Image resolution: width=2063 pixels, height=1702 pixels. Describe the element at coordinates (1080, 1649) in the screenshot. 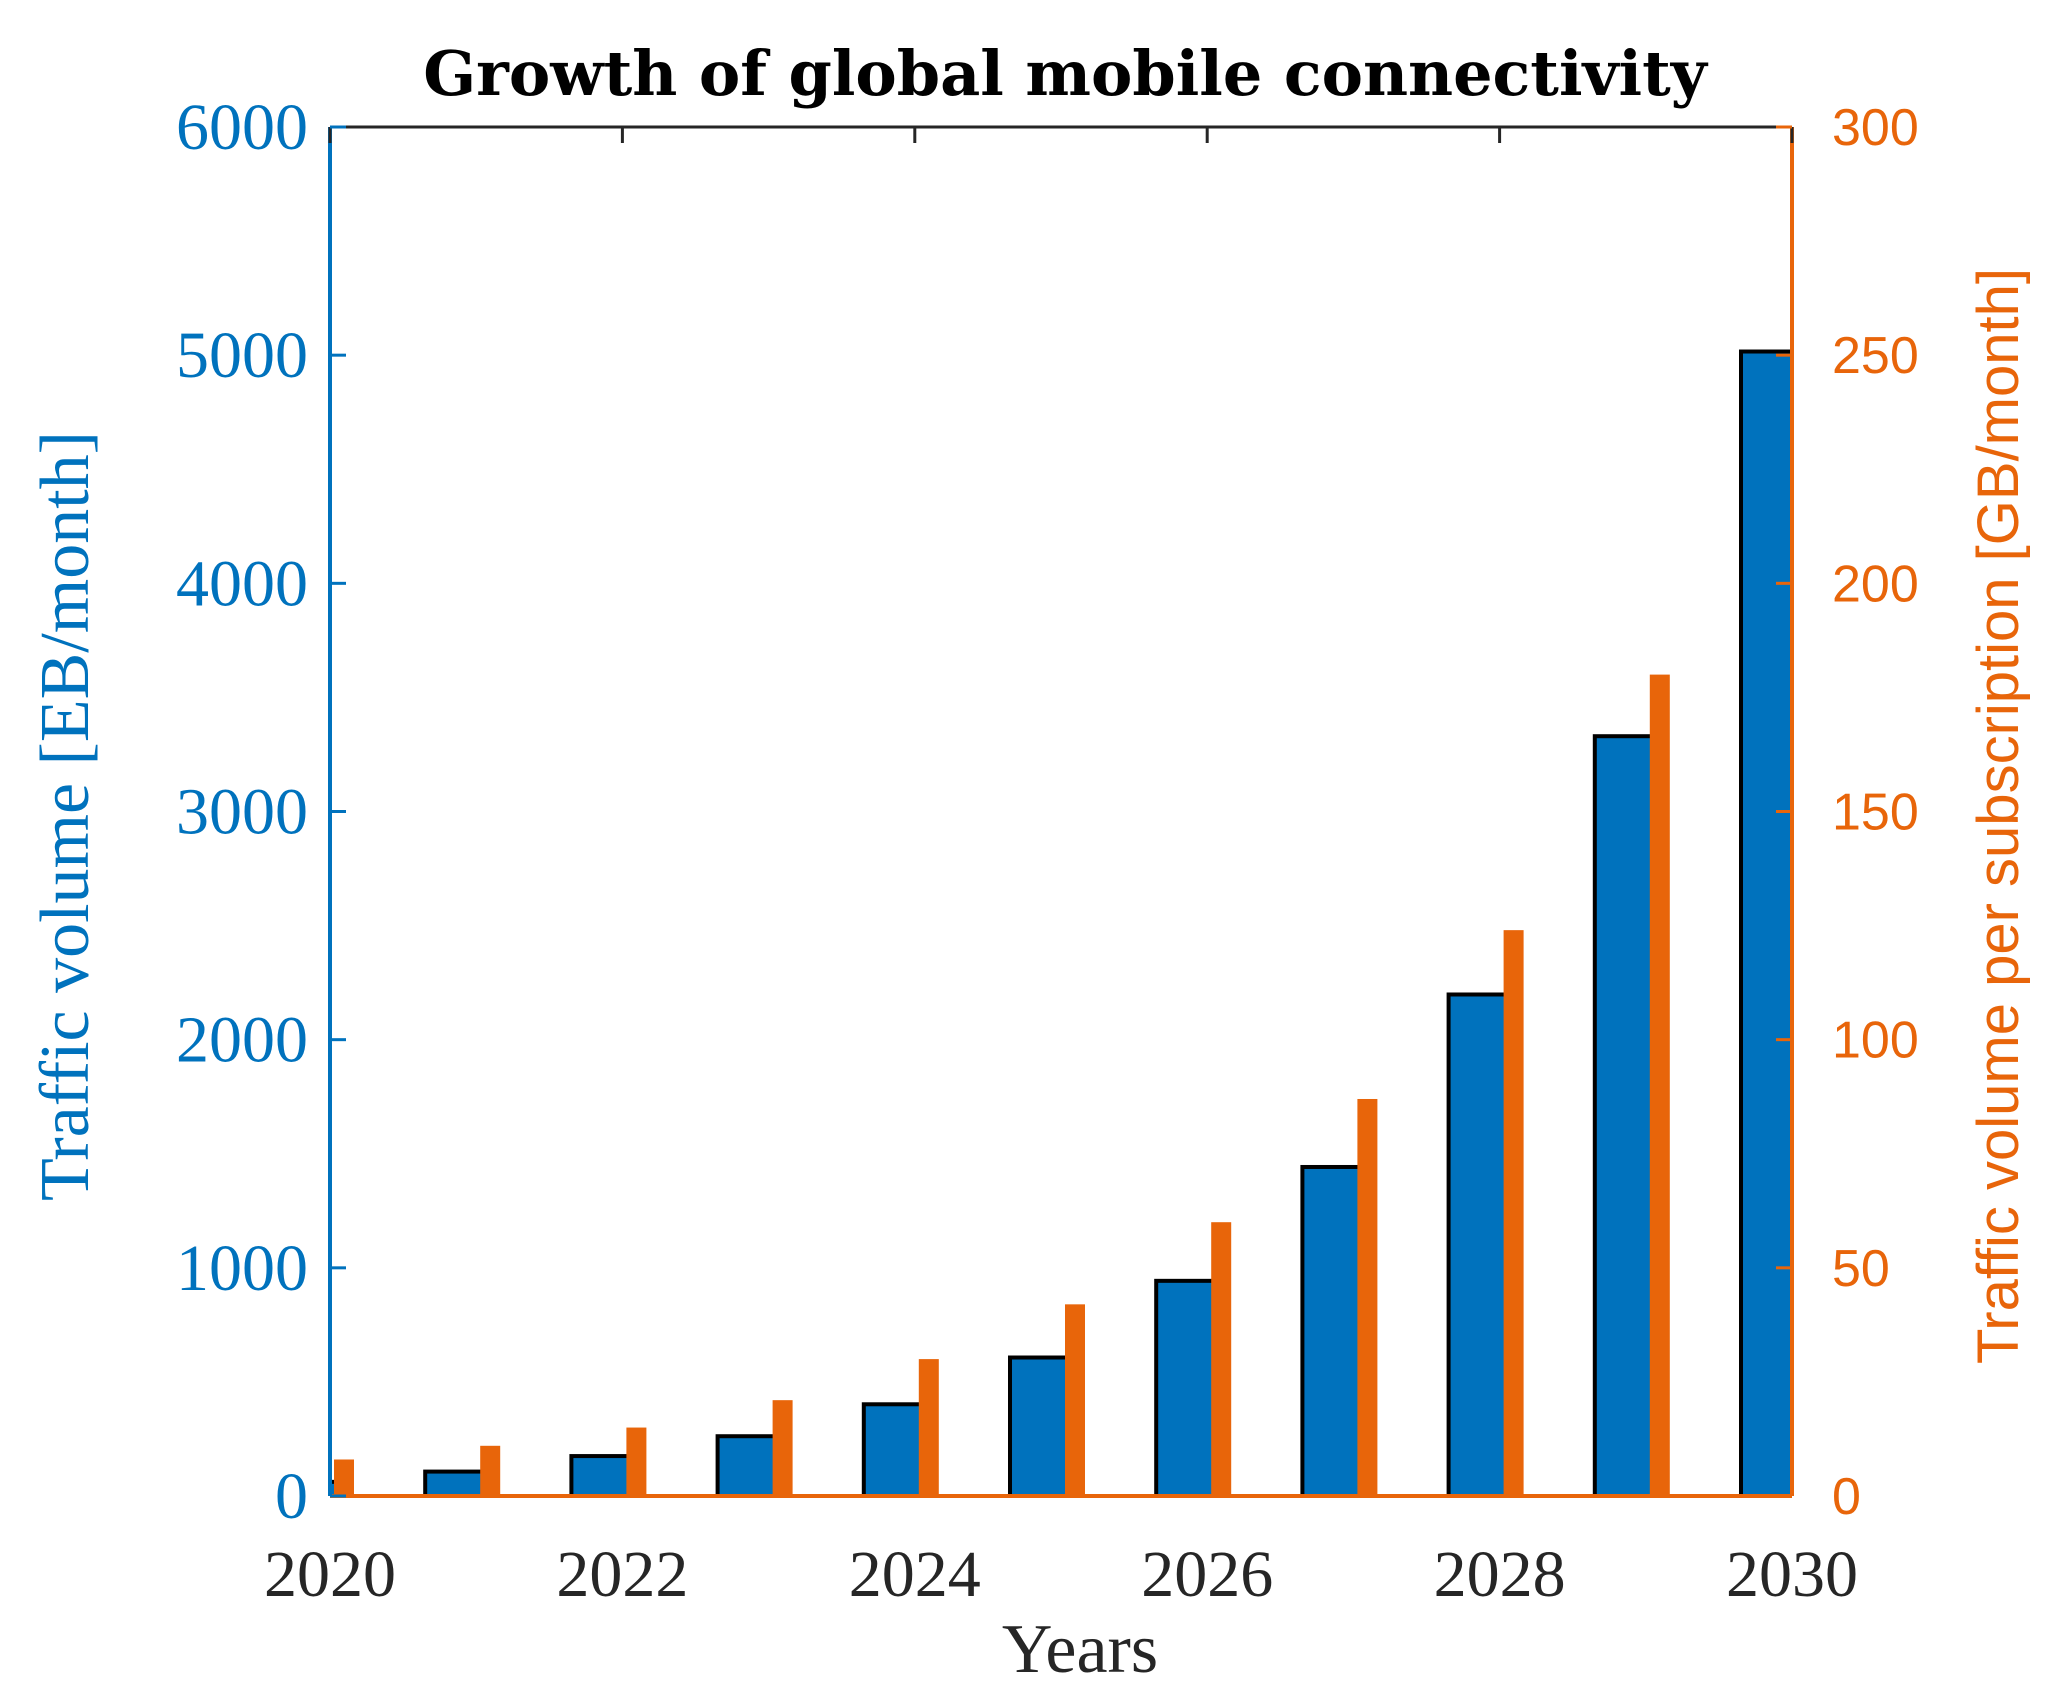

I see `x-axis-label: Years` at that location.